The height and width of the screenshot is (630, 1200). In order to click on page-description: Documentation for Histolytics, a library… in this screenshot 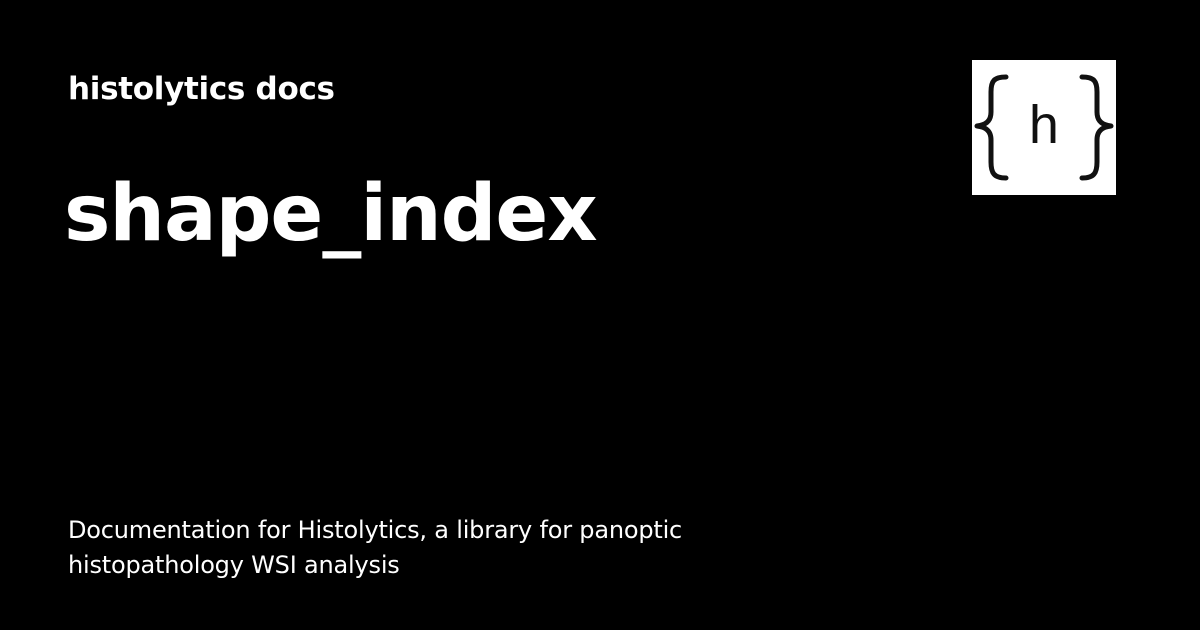, I will do `click(375, 547)`.